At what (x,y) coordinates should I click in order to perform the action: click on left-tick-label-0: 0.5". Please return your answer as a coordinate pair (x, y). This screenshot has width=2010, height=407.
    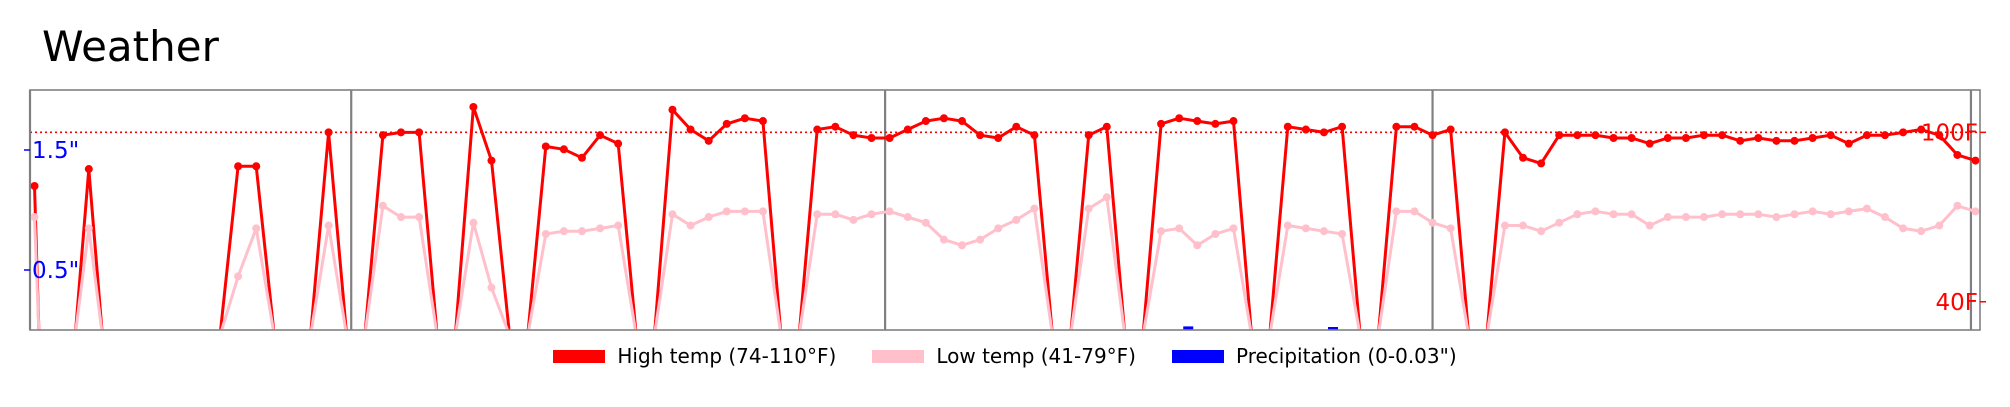
    Looking at the image, I should click on (55, 271).